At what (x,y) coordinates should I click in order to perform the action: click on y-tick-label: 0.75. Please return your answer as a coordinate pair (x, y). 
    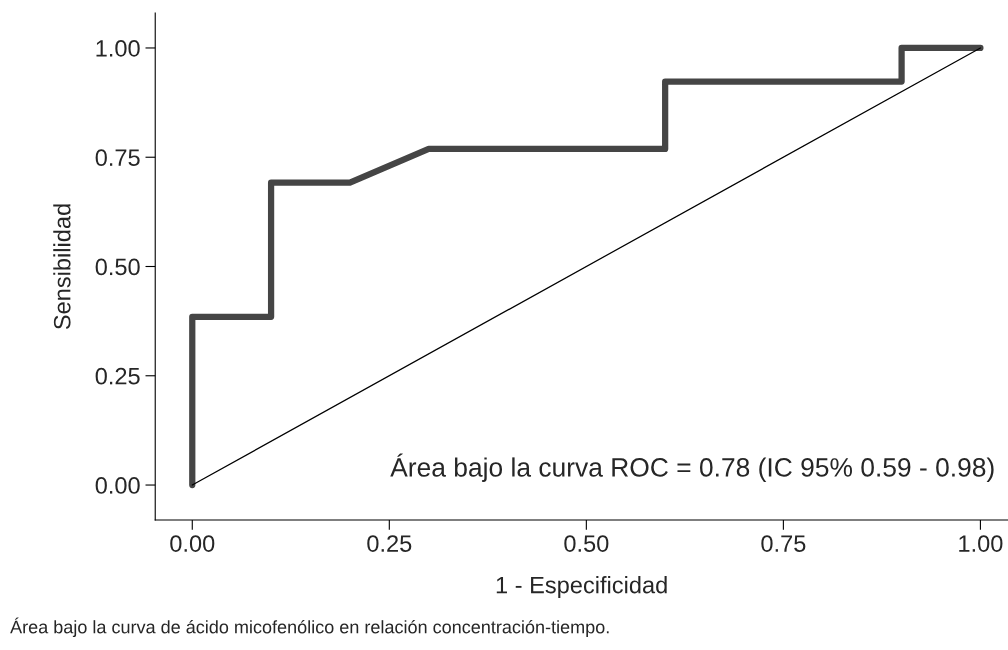
    Looking at the image, I should click on (117, 158).